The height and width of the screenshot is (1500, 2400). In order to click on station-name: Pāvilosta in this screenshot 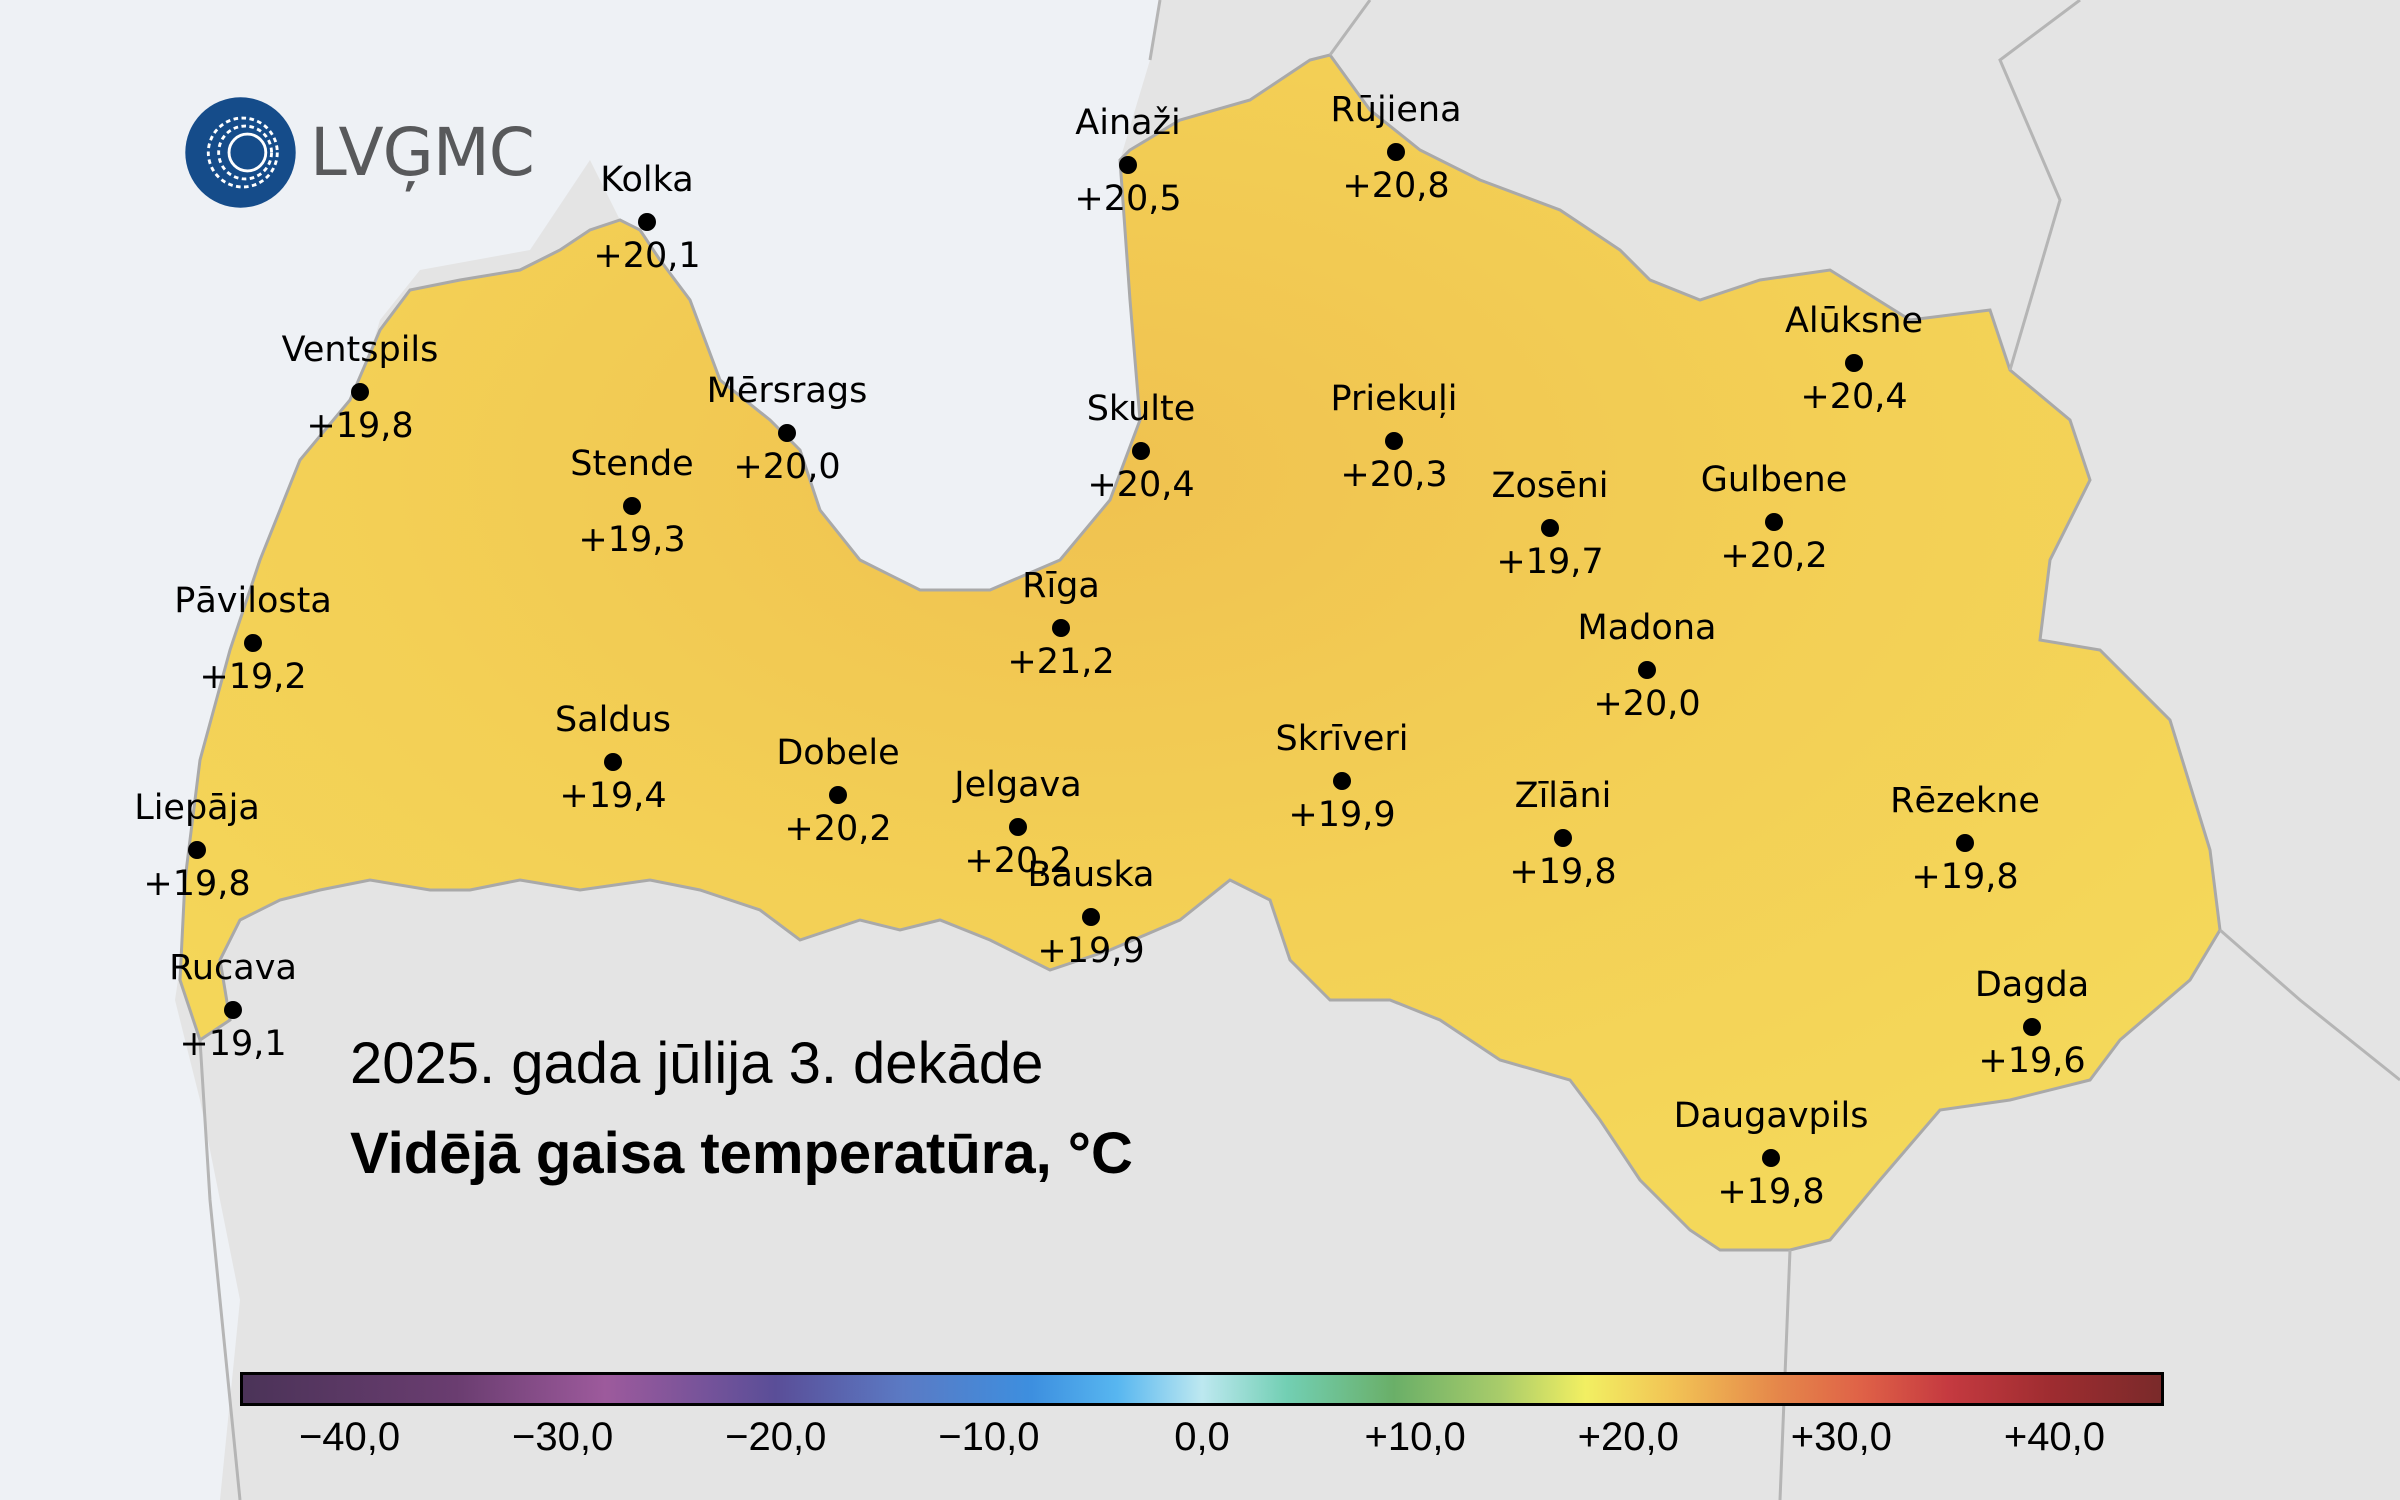, I will do `click(253, 601)`.